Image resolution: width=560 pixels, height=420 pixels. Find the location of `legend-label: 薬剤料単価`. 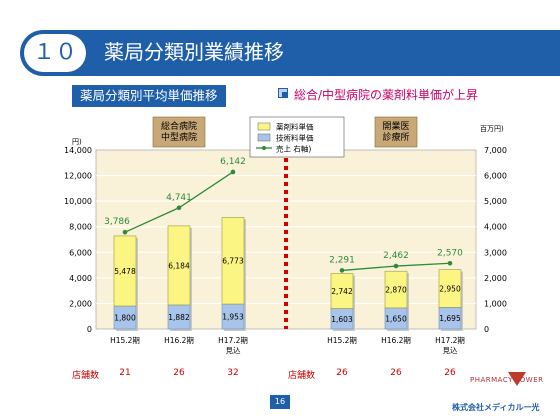

legend-label: 薬剤料単価 is located at coordinates (295, 127).